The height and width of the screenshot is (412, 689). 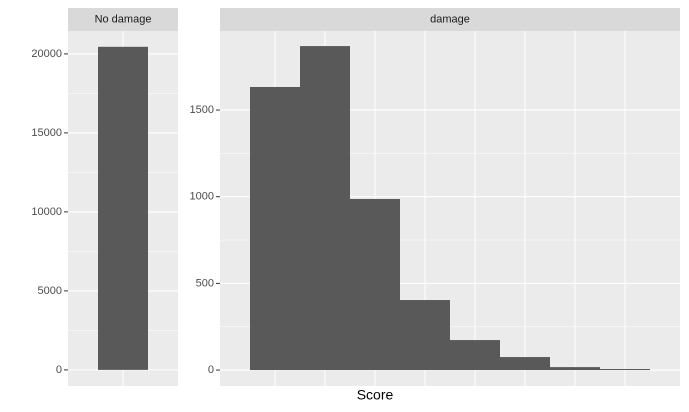 I want to click on strip-label: damage, so click(x=450, y=19).